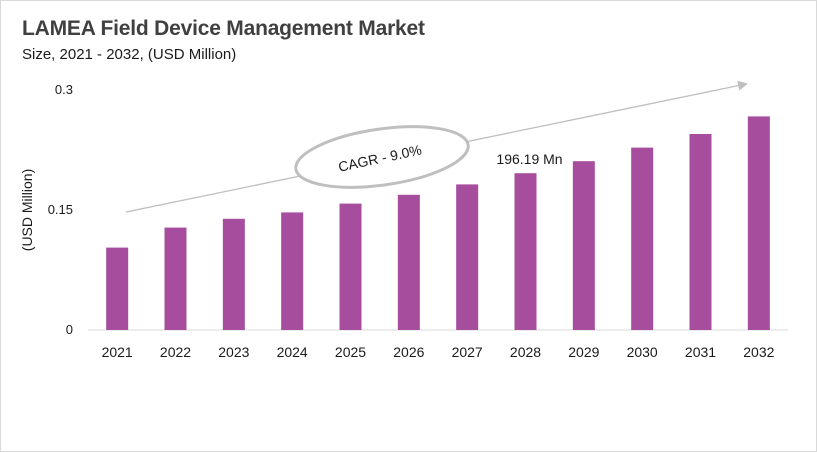 This screenshot has width=817, height=452. What do you see at coordinates (467, 257) in the screenshot?
I see `bar-2027` at bounding box center [467, 257].